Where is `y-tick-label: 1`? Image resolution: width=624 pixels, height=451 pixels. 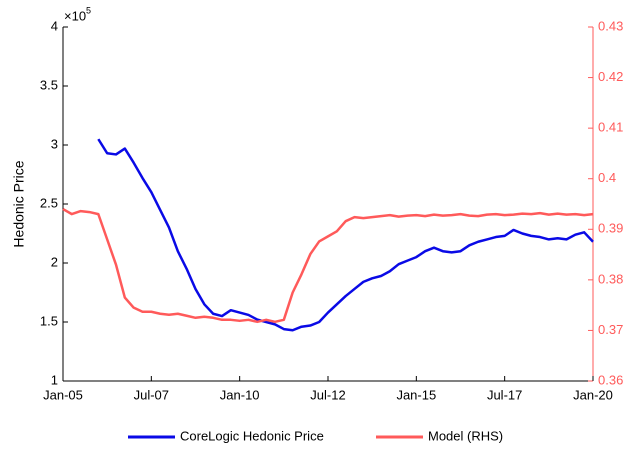
y-tick-label: 1 is located at coordinates (54, 379).